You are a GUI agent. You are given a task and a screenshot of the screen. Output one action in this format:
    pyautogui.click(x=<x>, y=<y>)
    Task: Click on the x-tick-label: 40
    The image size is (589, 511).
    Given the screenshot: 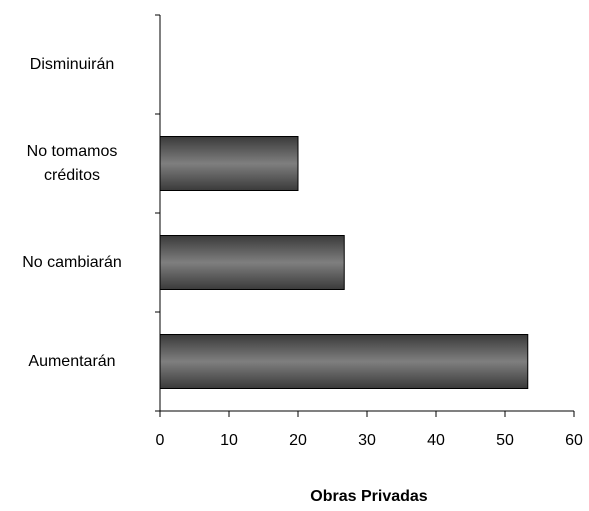 What is the action you would take?
    pyautogui.click(x=436, y=440)
    